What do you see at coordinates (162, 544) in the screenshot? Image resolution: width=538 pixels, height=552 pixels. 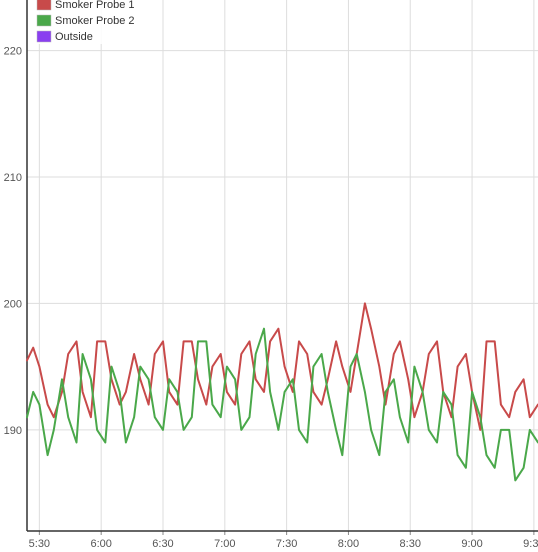 I see `x-tick-label: 6:30` at bounding box center [162, 544].